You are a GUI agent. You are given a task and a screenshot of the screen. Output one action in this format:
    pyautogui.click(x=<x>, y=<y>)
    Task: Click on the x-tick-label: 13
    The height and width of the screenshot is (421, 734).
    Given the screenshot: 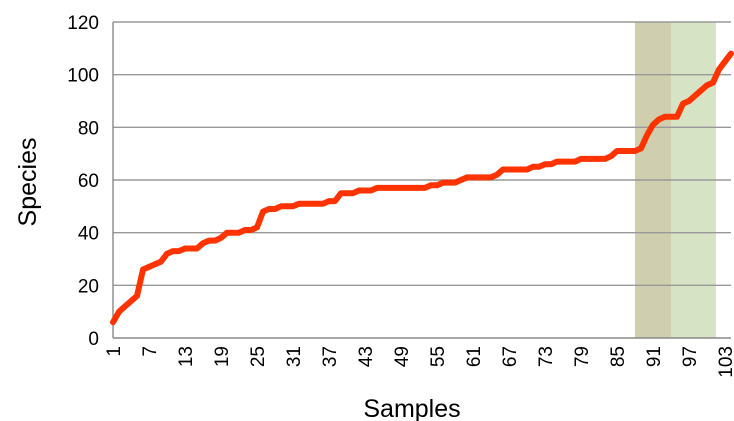 What is the action you would take?
    pyautogui.click(x=186, y=356)
    